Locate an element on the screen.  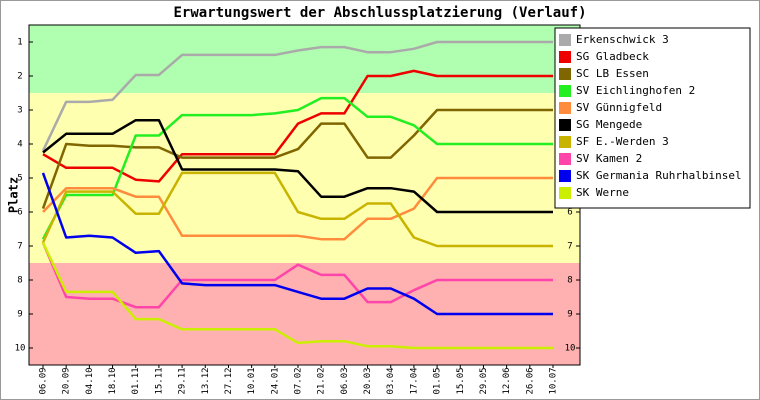
y-tick-label: 7 is located at coordinates (19, 247).